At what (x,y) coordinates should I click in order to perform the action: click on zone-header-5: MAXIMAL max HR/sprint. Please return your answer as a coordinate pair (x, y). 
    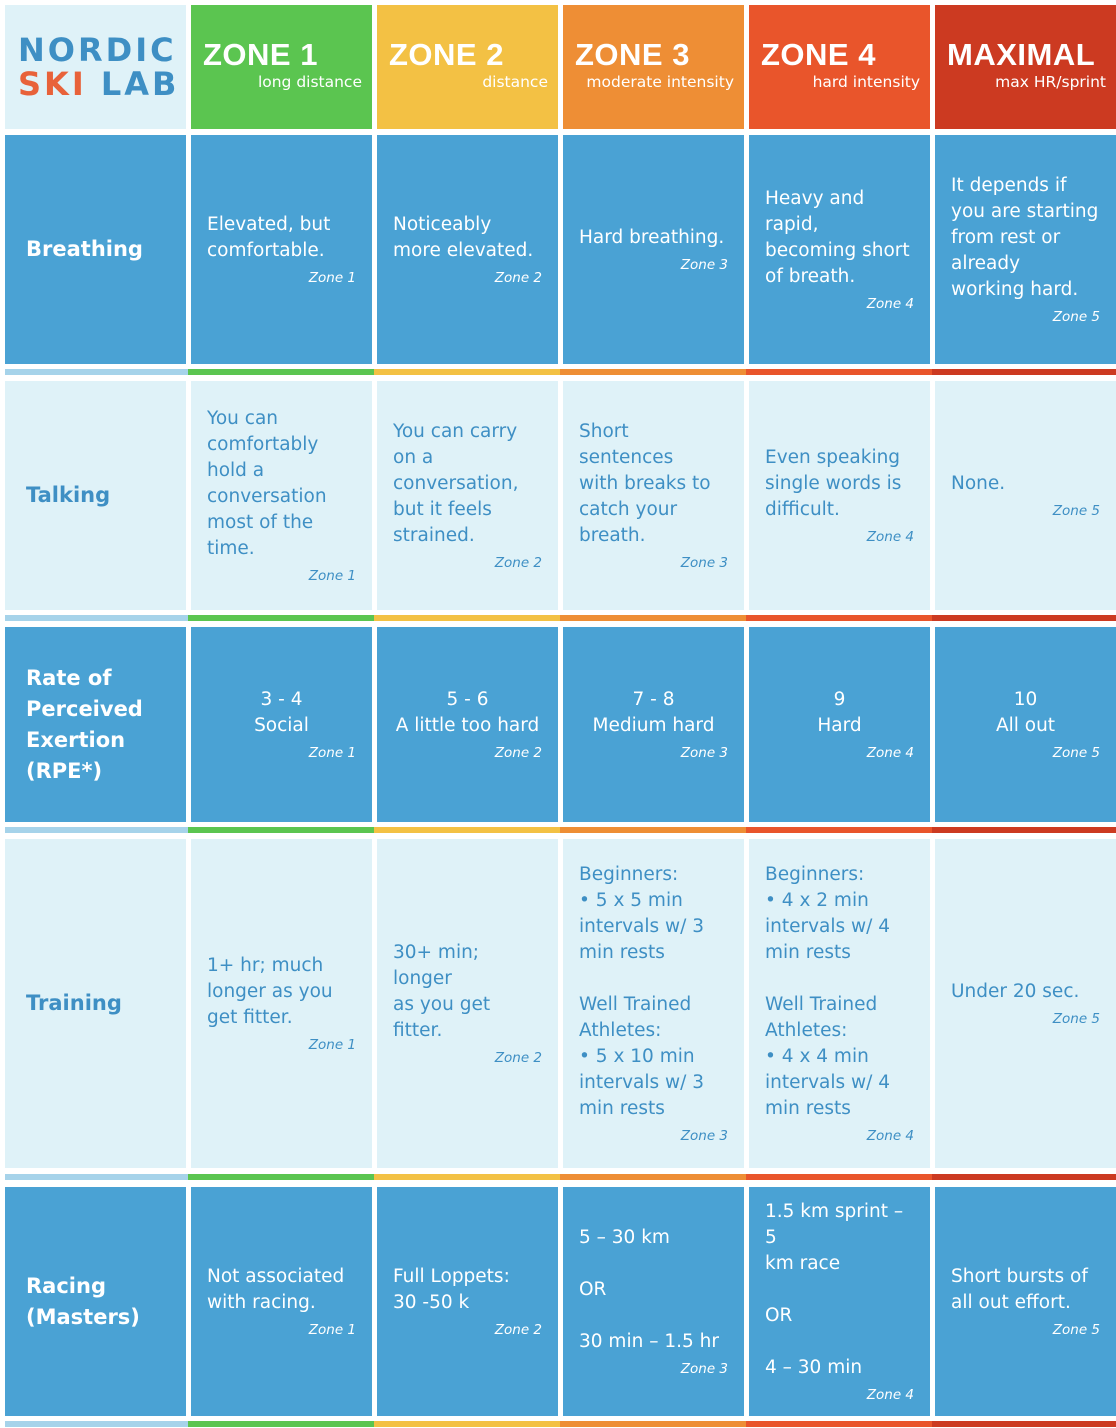
    Looking at the image, I should click on (1025, 67).